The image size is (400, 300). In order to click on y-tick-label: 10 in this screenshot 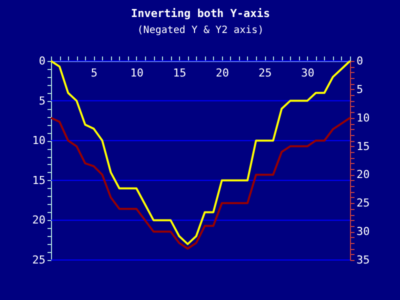, I will do `click(39, 141)`.